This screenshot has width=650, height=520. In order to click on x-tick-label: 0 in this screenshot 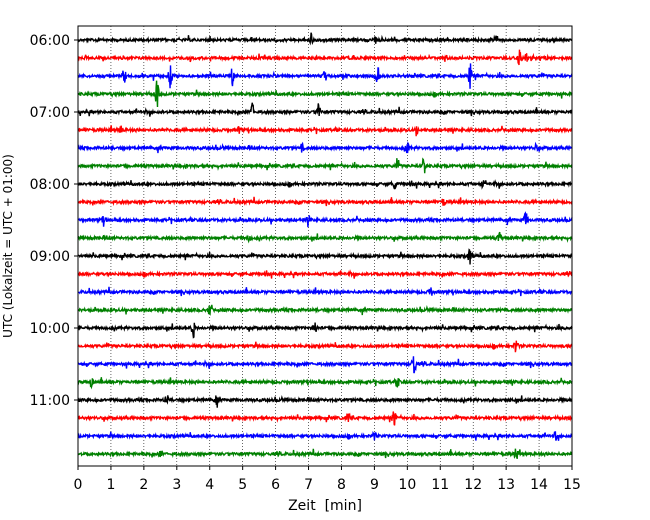, I will do `click(78, 485)`.